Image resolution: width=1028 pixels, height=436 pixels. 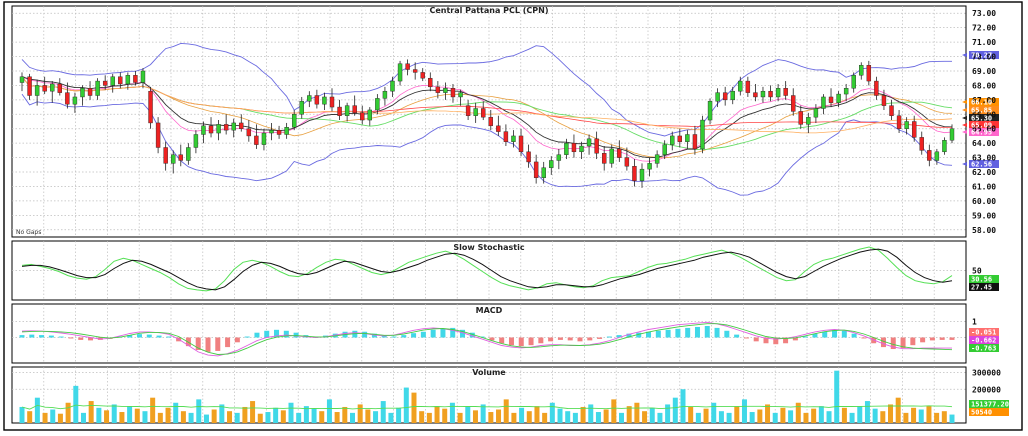 I want to click on sma-extra-line, so click(x=487, y=105).